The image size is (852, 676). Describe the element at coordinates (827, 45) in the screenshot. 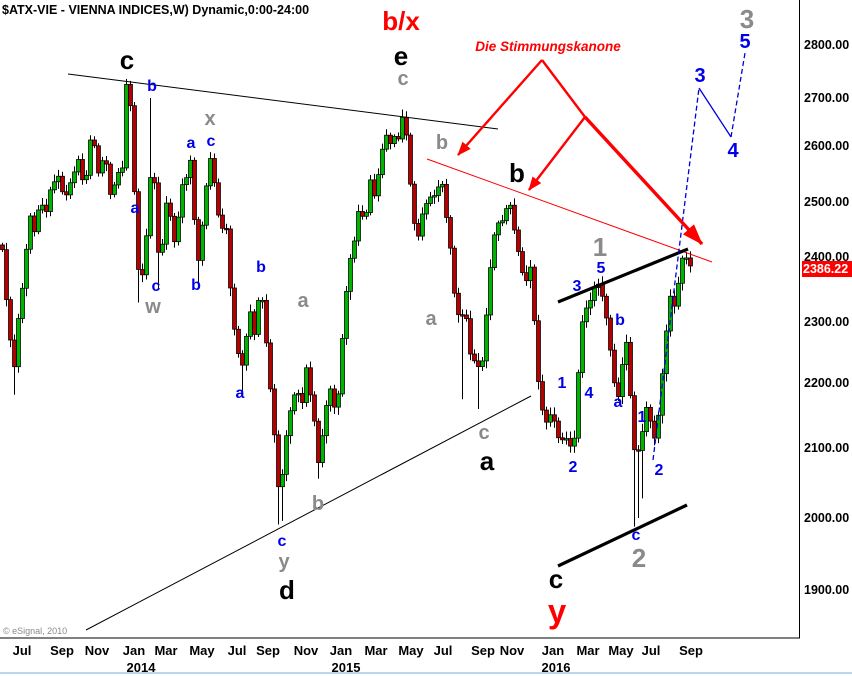

I see `price-tick-label: 2800.00` at that location.